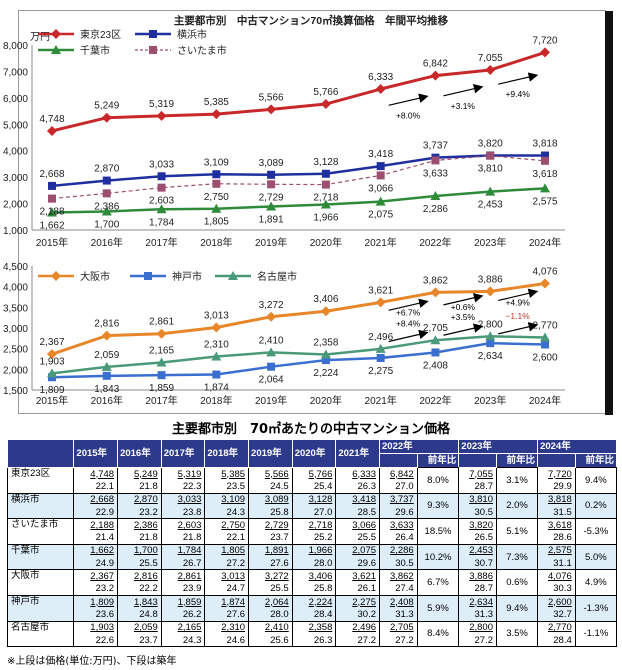 The height and width of the screenshot is (670, 622). I want to click on data-label: 6,333, so click(380, 77).